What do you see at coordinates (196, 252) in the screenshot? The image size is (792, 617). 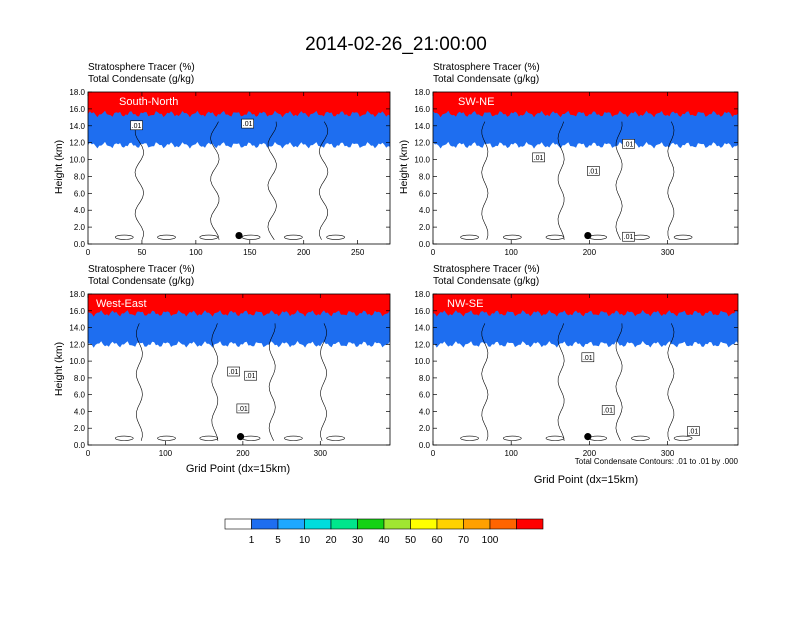 I see `x-tick-label: 100` at bounding box center [196, 252].